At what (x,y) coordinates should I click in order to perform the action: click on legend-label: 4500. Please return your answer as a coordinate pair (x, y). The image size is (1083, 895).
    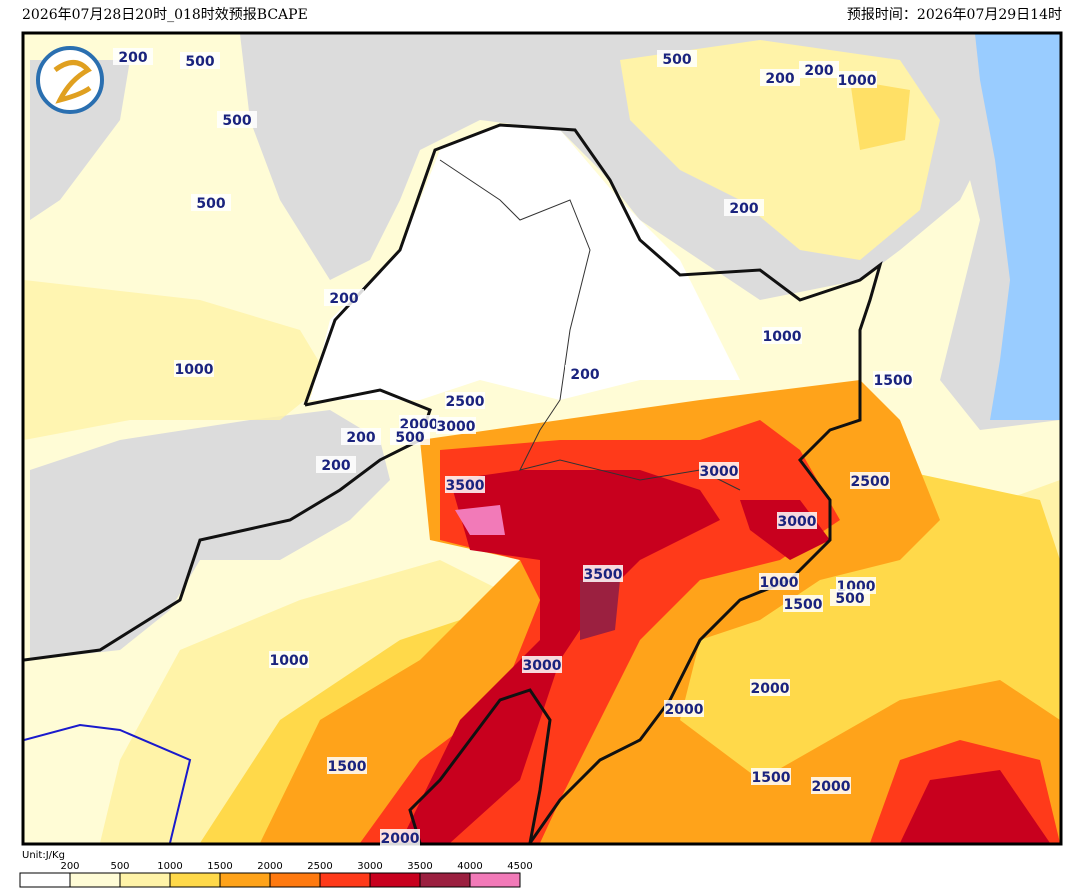
    Looking at the image, I should click on (519, 866).